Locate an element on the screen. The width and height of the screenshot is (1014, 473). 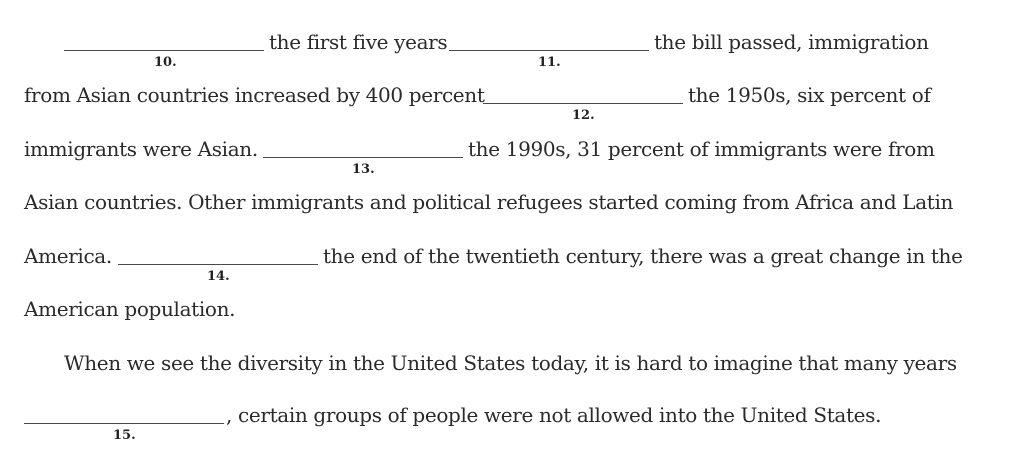
answer-blank-13: 13. is located at coordinates (363, 158).